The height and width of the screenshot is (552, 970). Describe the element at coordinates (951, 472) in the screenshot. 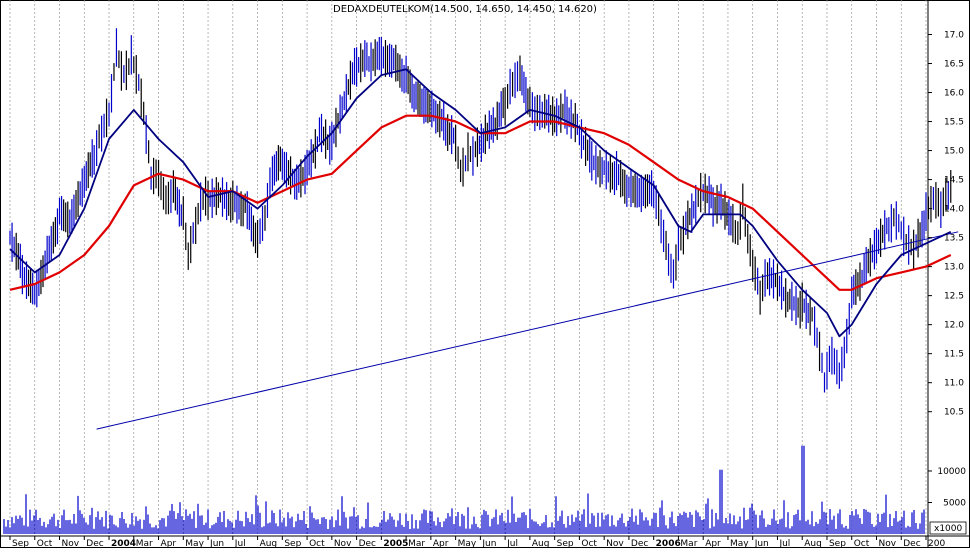

I see `volume-tick-label: 10000` at that location.